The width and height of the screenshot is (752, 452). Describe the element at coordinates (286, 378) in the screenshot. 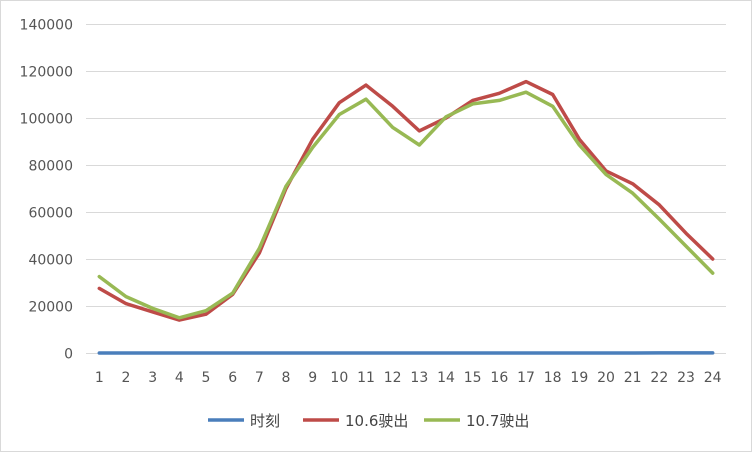

I see `x-tick-label: 8` at that location.